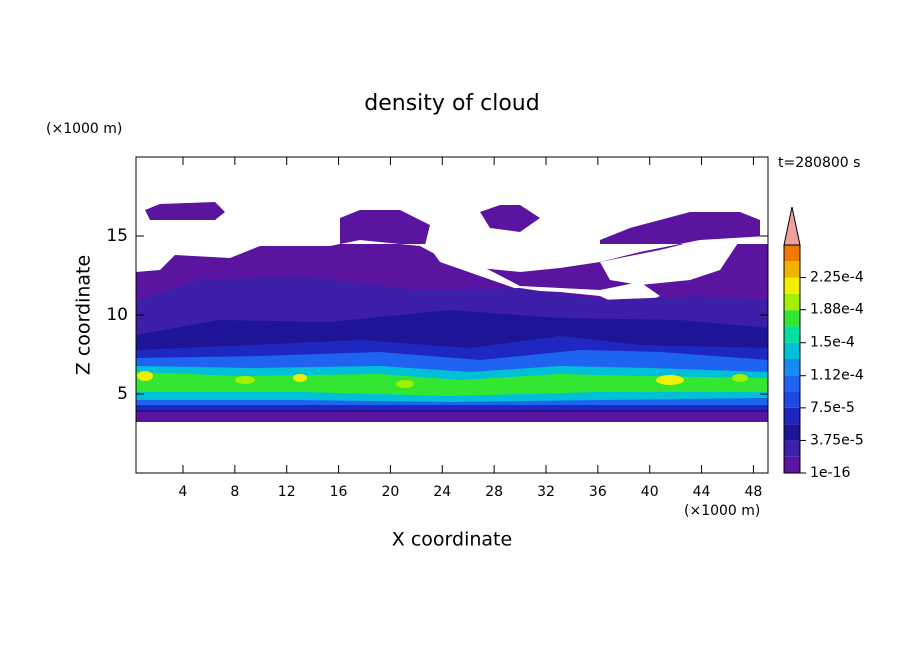  I want to click on x-tick-label: 40, so click(650, 492).